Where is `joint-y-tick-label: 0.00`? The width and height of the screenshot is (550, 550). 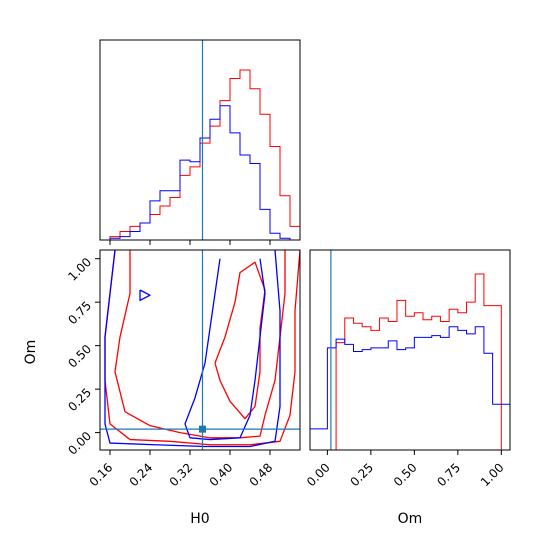
joint-y-tick-label: 0.00 is located at coordinates (79, 443).